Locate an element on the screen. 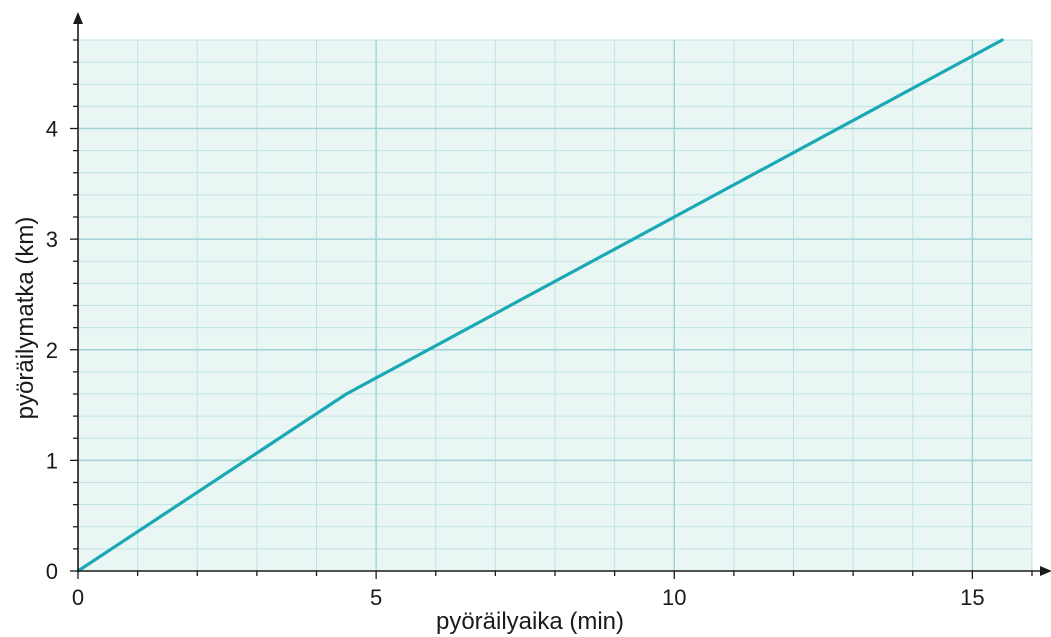 This screenshot has width=1051, height=637. x-tick-label: 0 is located at coordinates (78, 597).